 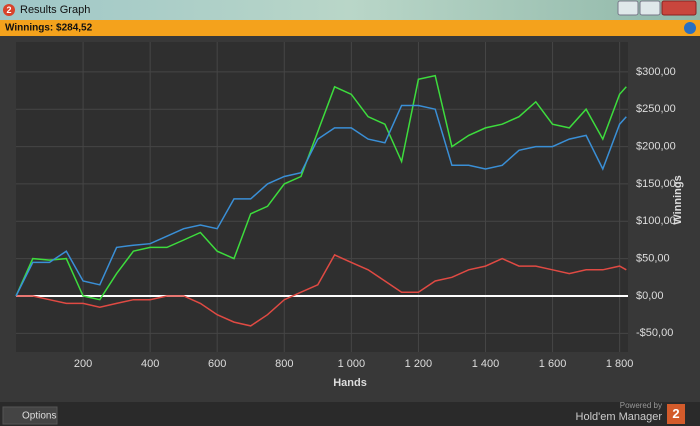 What do you see at coordinates (217, 364) in the screenshot?
I see `x-tick-label: 600` at bounding box center [217, 364].